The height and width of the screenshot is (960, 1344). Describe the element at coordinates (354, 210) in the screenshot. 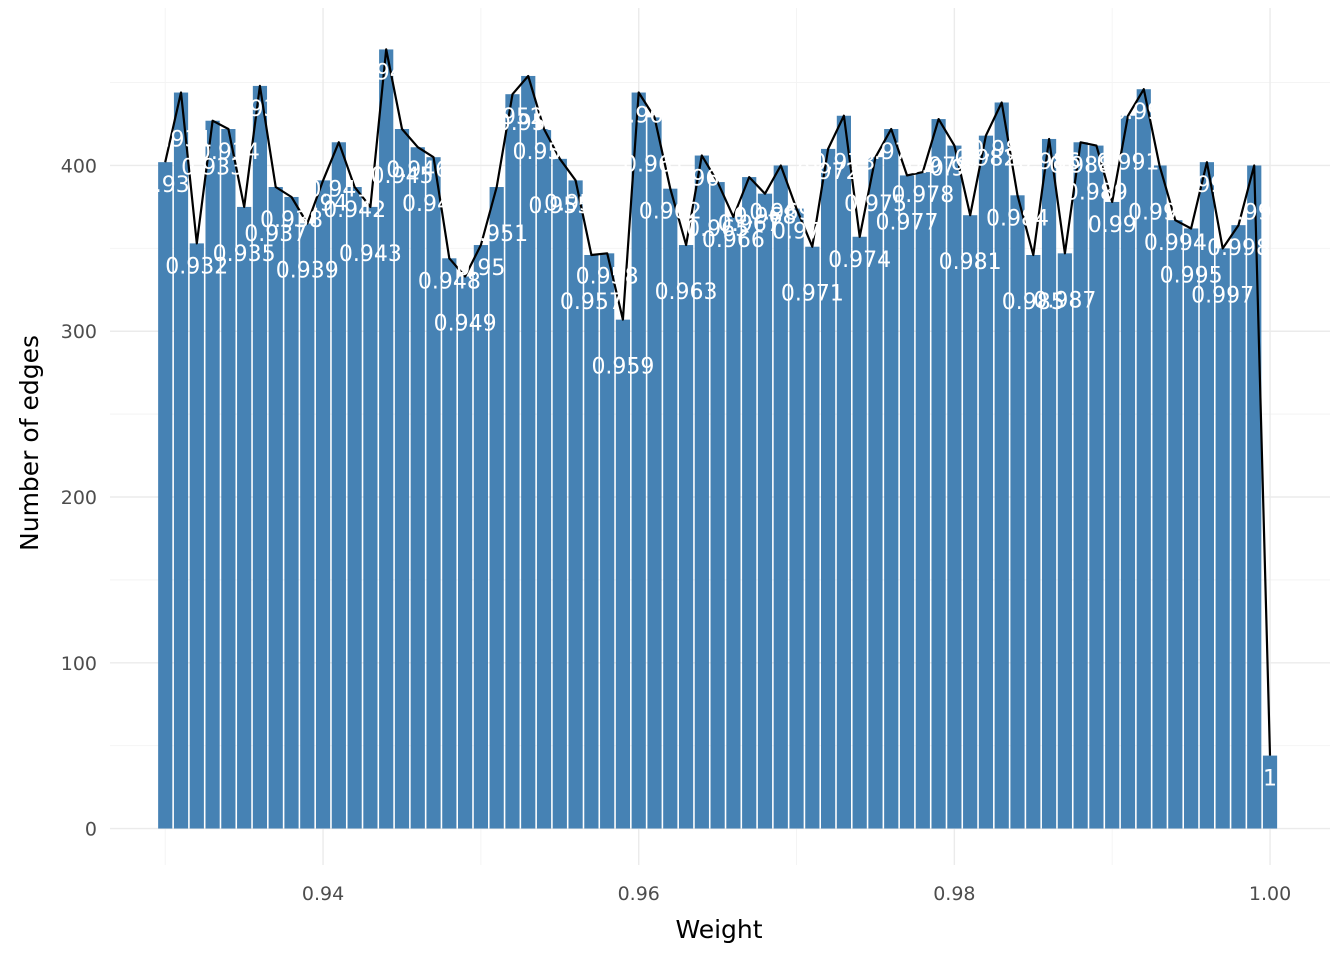

I see `bar-label: 0.942` at that location.